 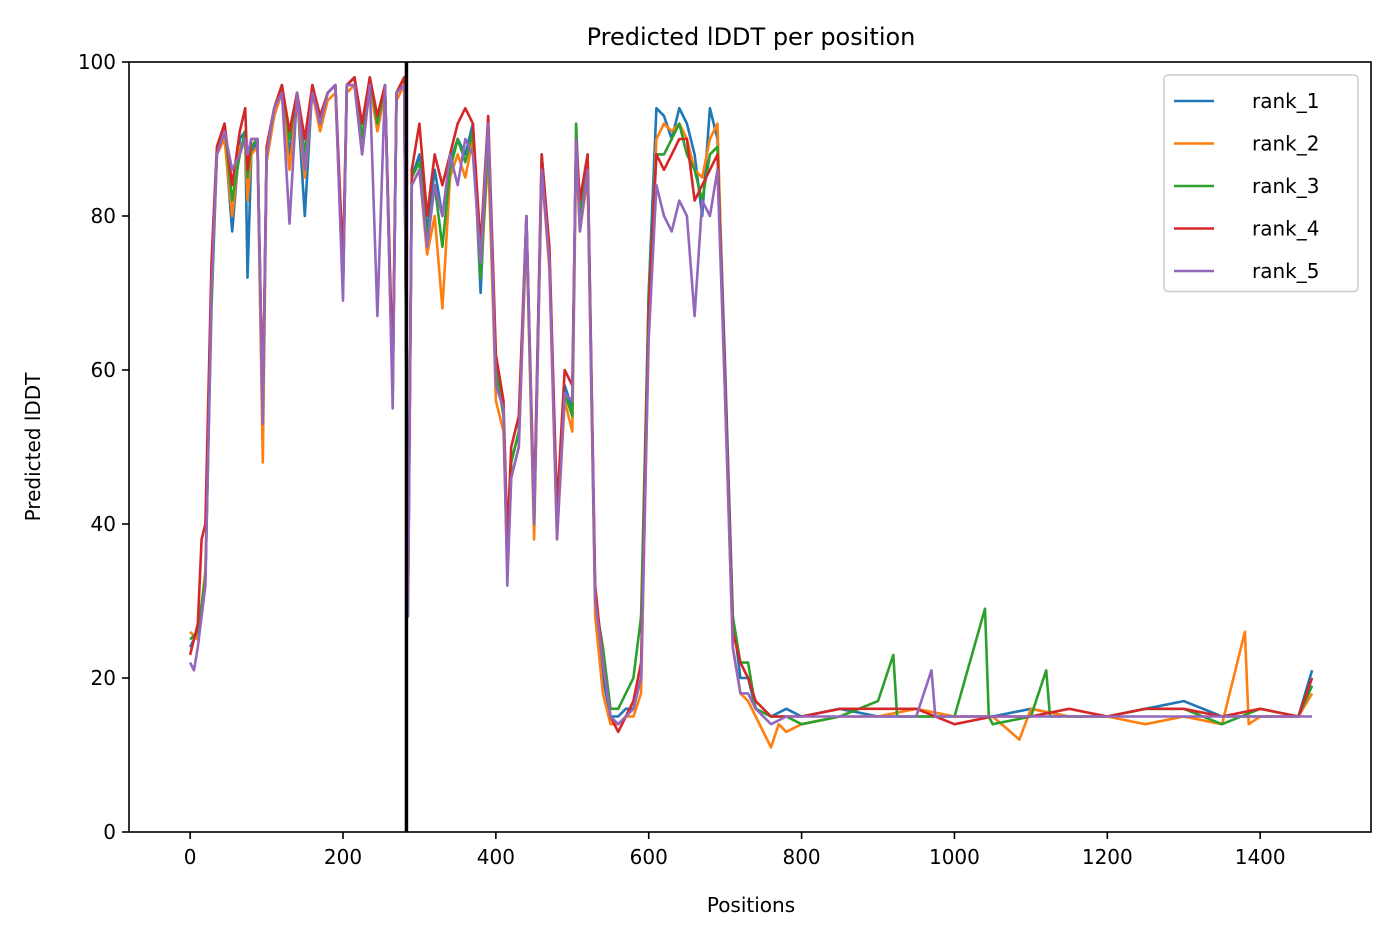 What do you see at coordinates (343, 857) in the screenshot?
I see `x-tick-label: 200` at bounding box center [343, 857].